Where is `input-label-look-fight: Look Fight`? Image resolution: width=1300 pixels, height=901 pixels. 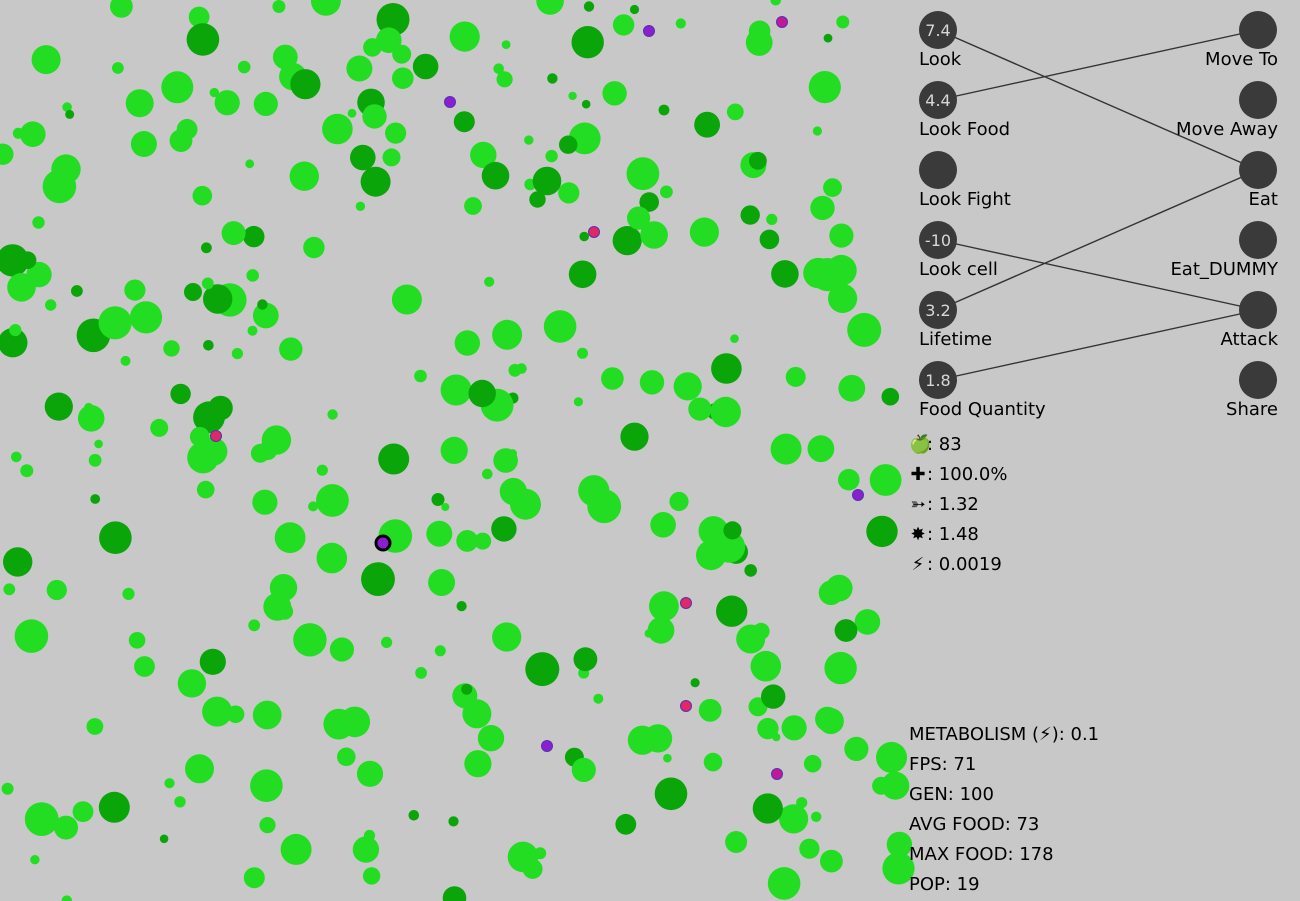 input-label-look-fight: Look Fight is located at coordinates (965, 199).